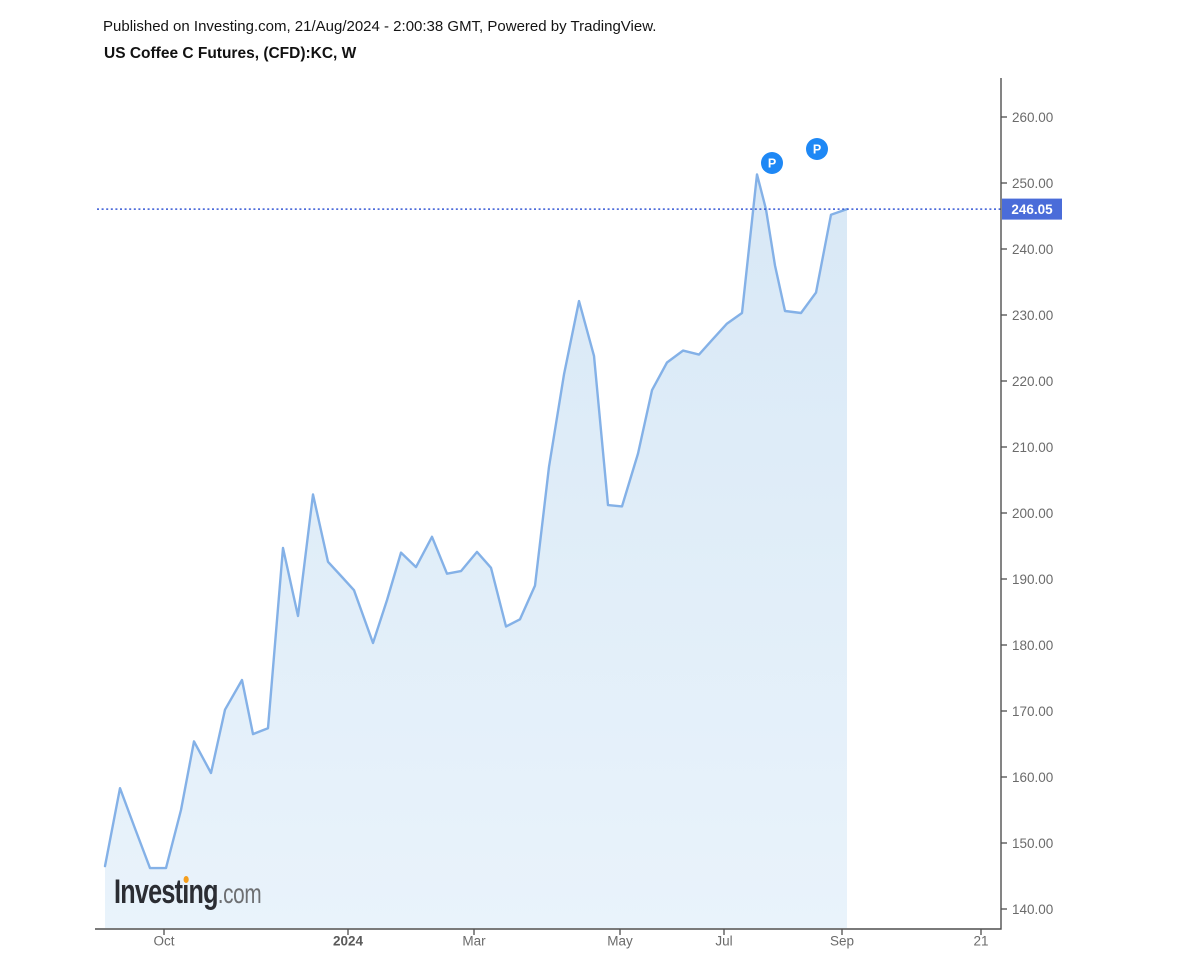  Describe the element at coordinates (1032, 711) in the screenshot. I see `y-axis-tick-label: 170.00` at that location.